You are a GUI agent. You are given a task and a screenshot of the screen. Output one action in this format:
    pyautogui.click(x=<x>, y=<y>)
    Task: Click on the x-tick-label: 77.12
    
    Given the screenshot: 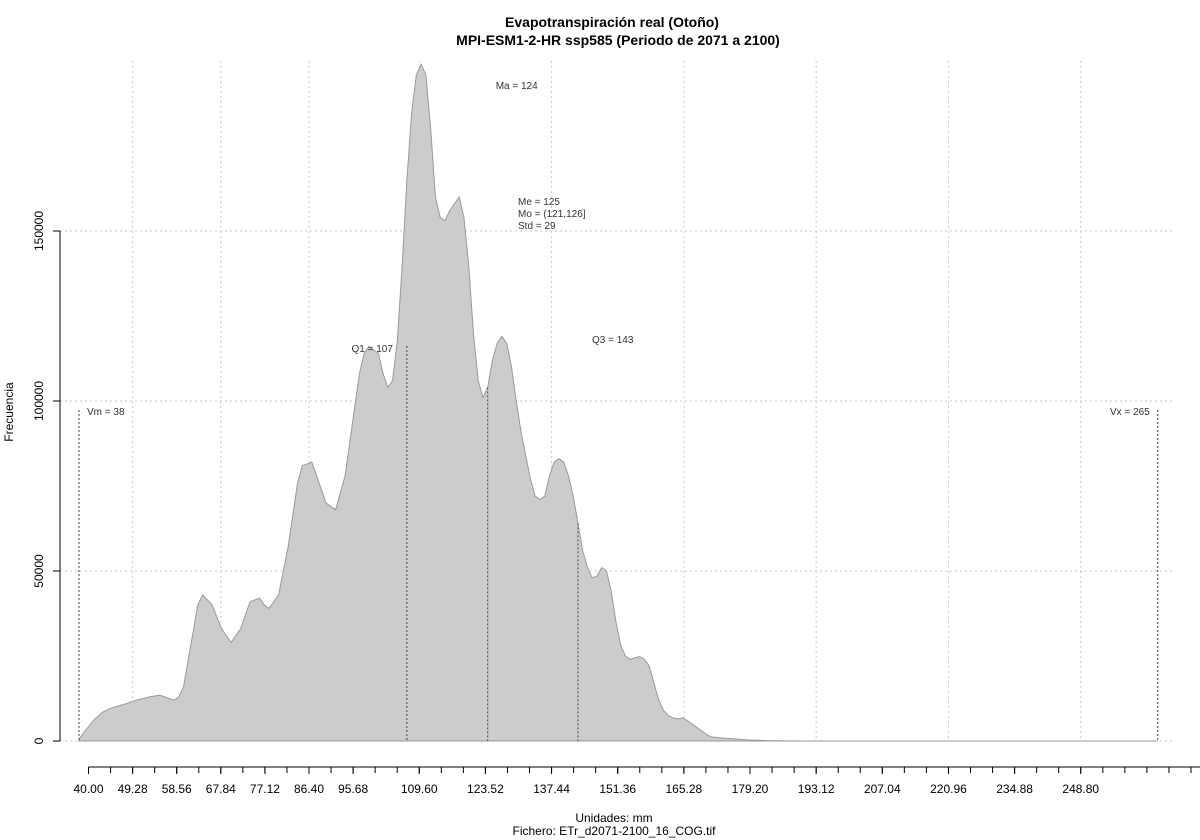 What is the action you would take?
    pyautogui.click(x=265, y=789)
    